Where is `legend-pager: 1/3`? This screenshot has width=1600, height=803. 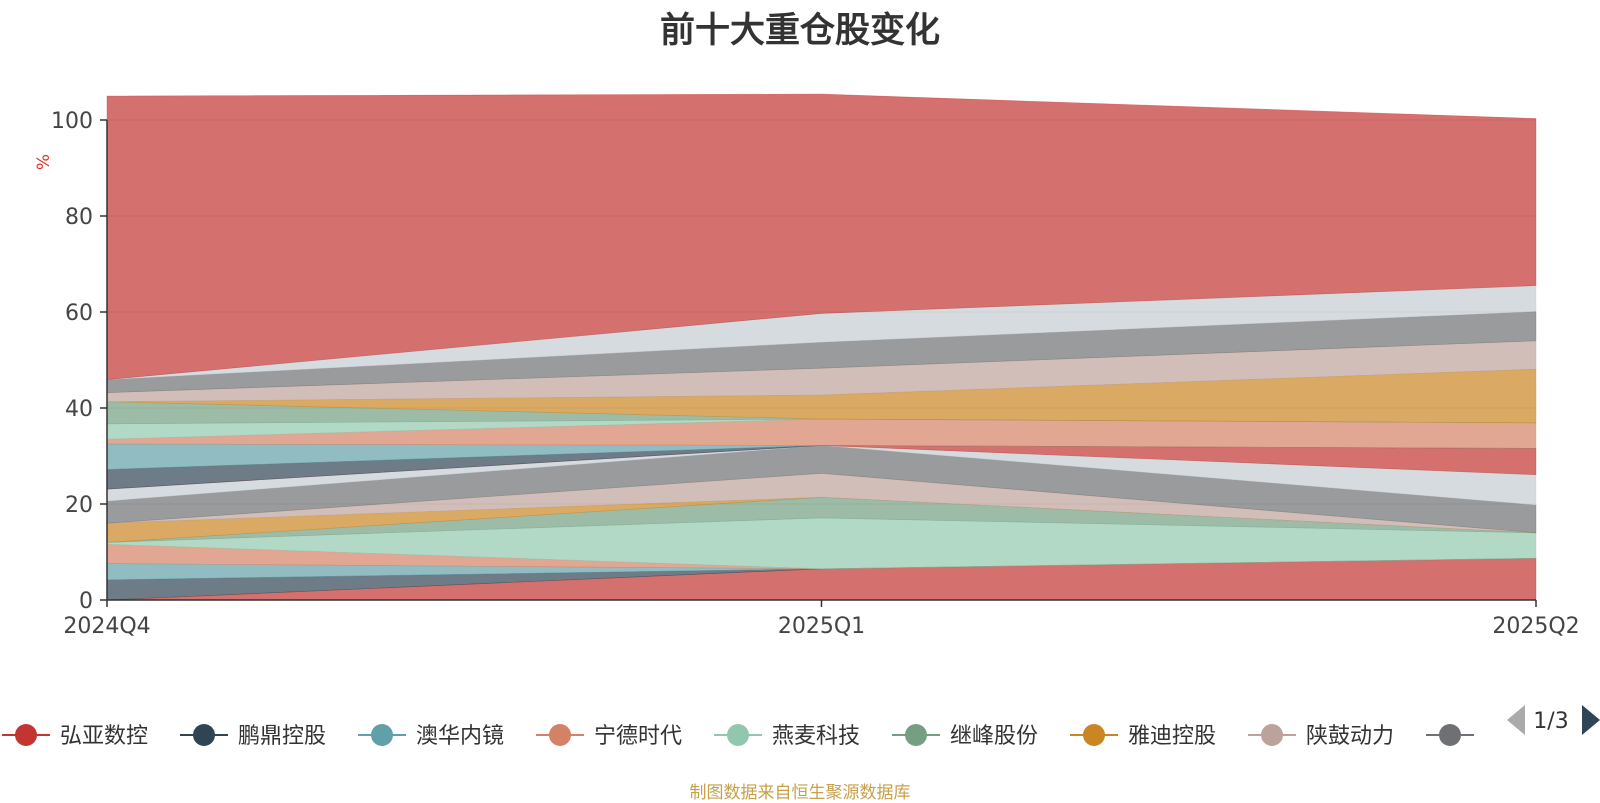 legend-pager: 1/3 is located at coordinates (1553, 720).